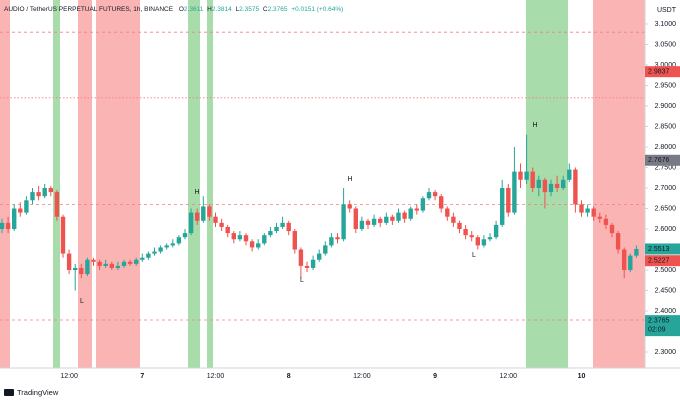 The width and height of the screenshot is (680, 401). What do you see at coordinates (662, 184) in the screenshot?
I see `price-axis` at bounding box center [662, 184].